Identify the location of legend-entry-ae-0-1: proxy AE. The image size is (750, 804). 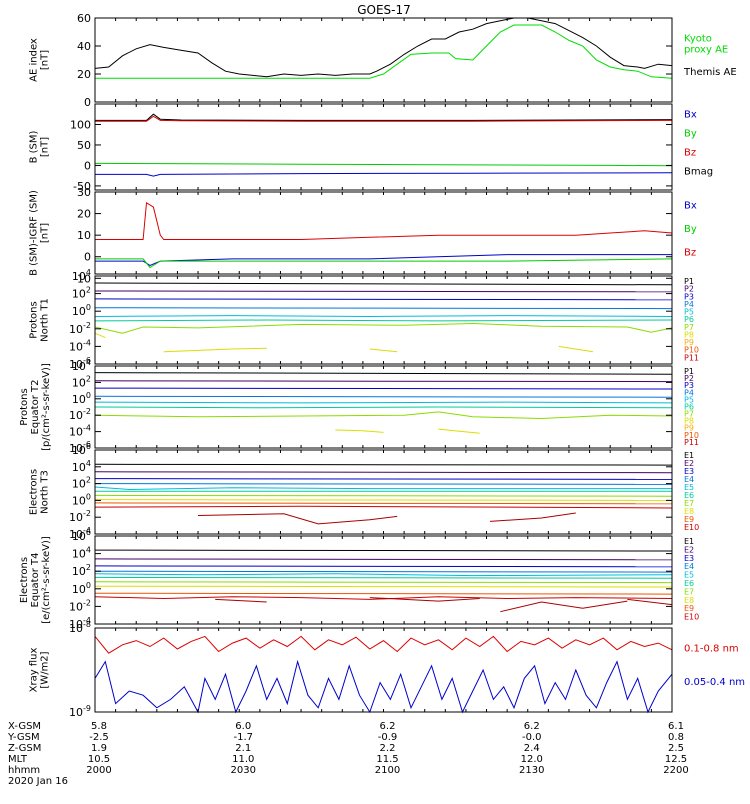
(706, 50).